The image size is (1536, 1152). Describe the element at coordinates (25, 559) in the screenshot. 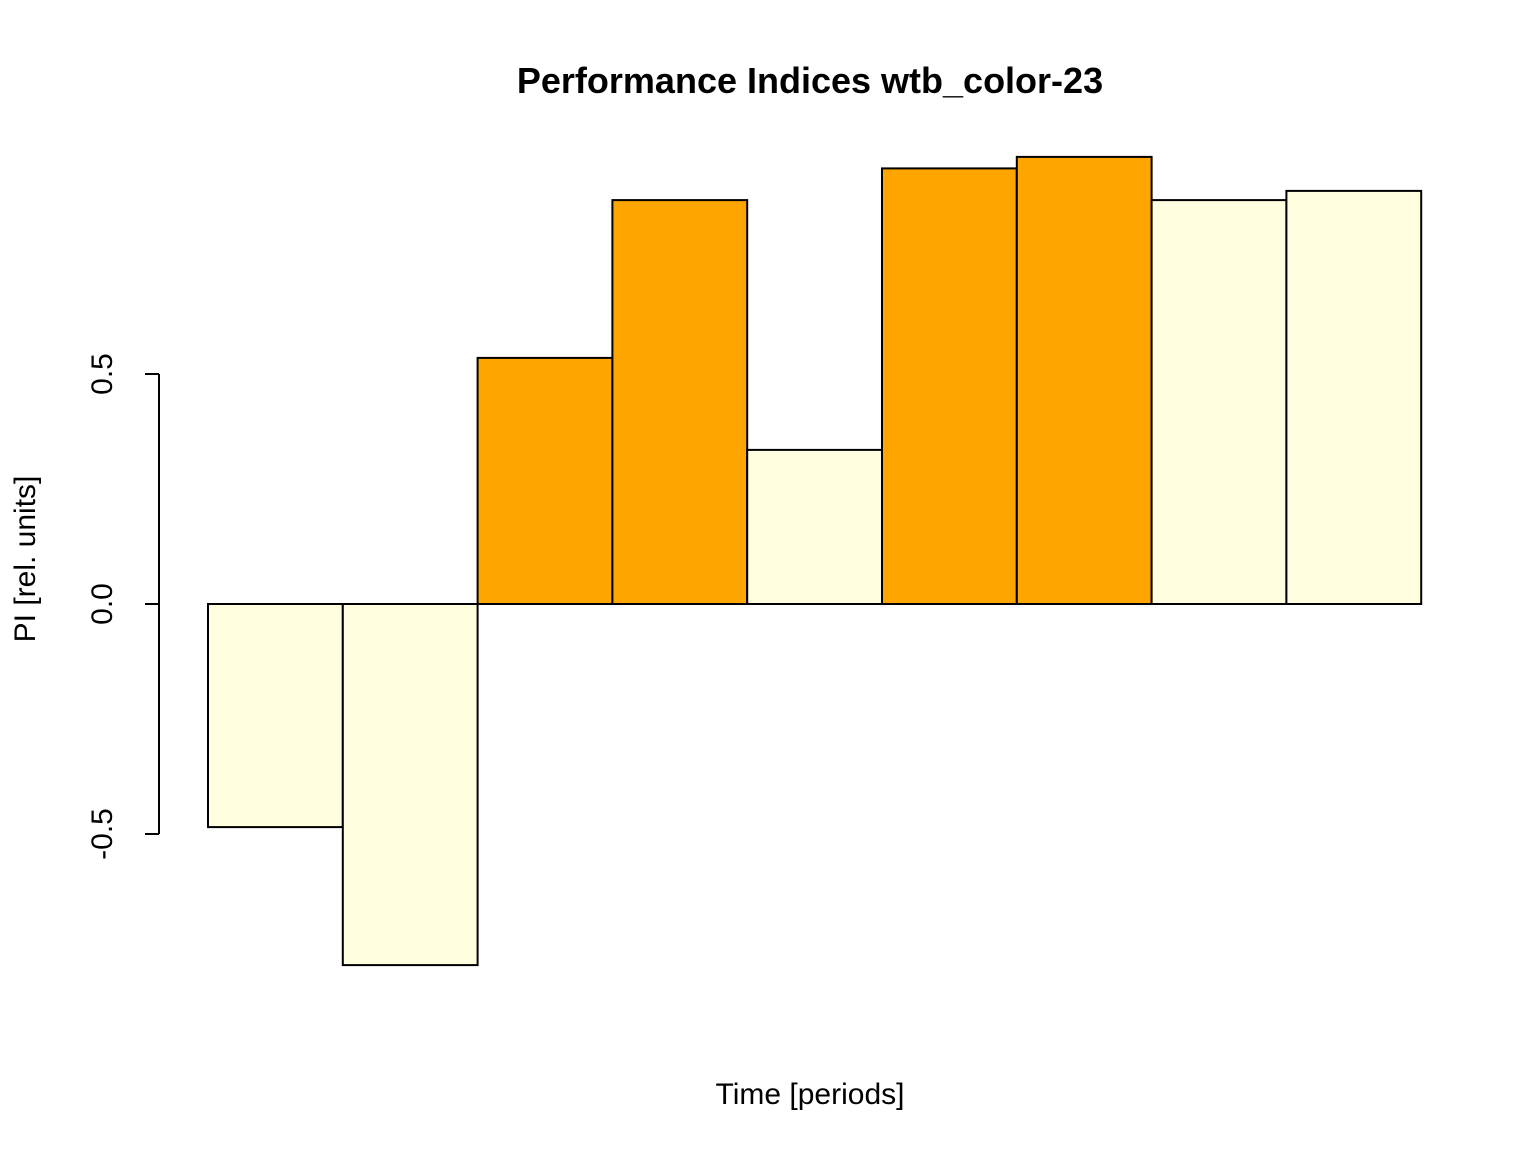

I see `y-axis-label: PI [rel. units]` at that location.